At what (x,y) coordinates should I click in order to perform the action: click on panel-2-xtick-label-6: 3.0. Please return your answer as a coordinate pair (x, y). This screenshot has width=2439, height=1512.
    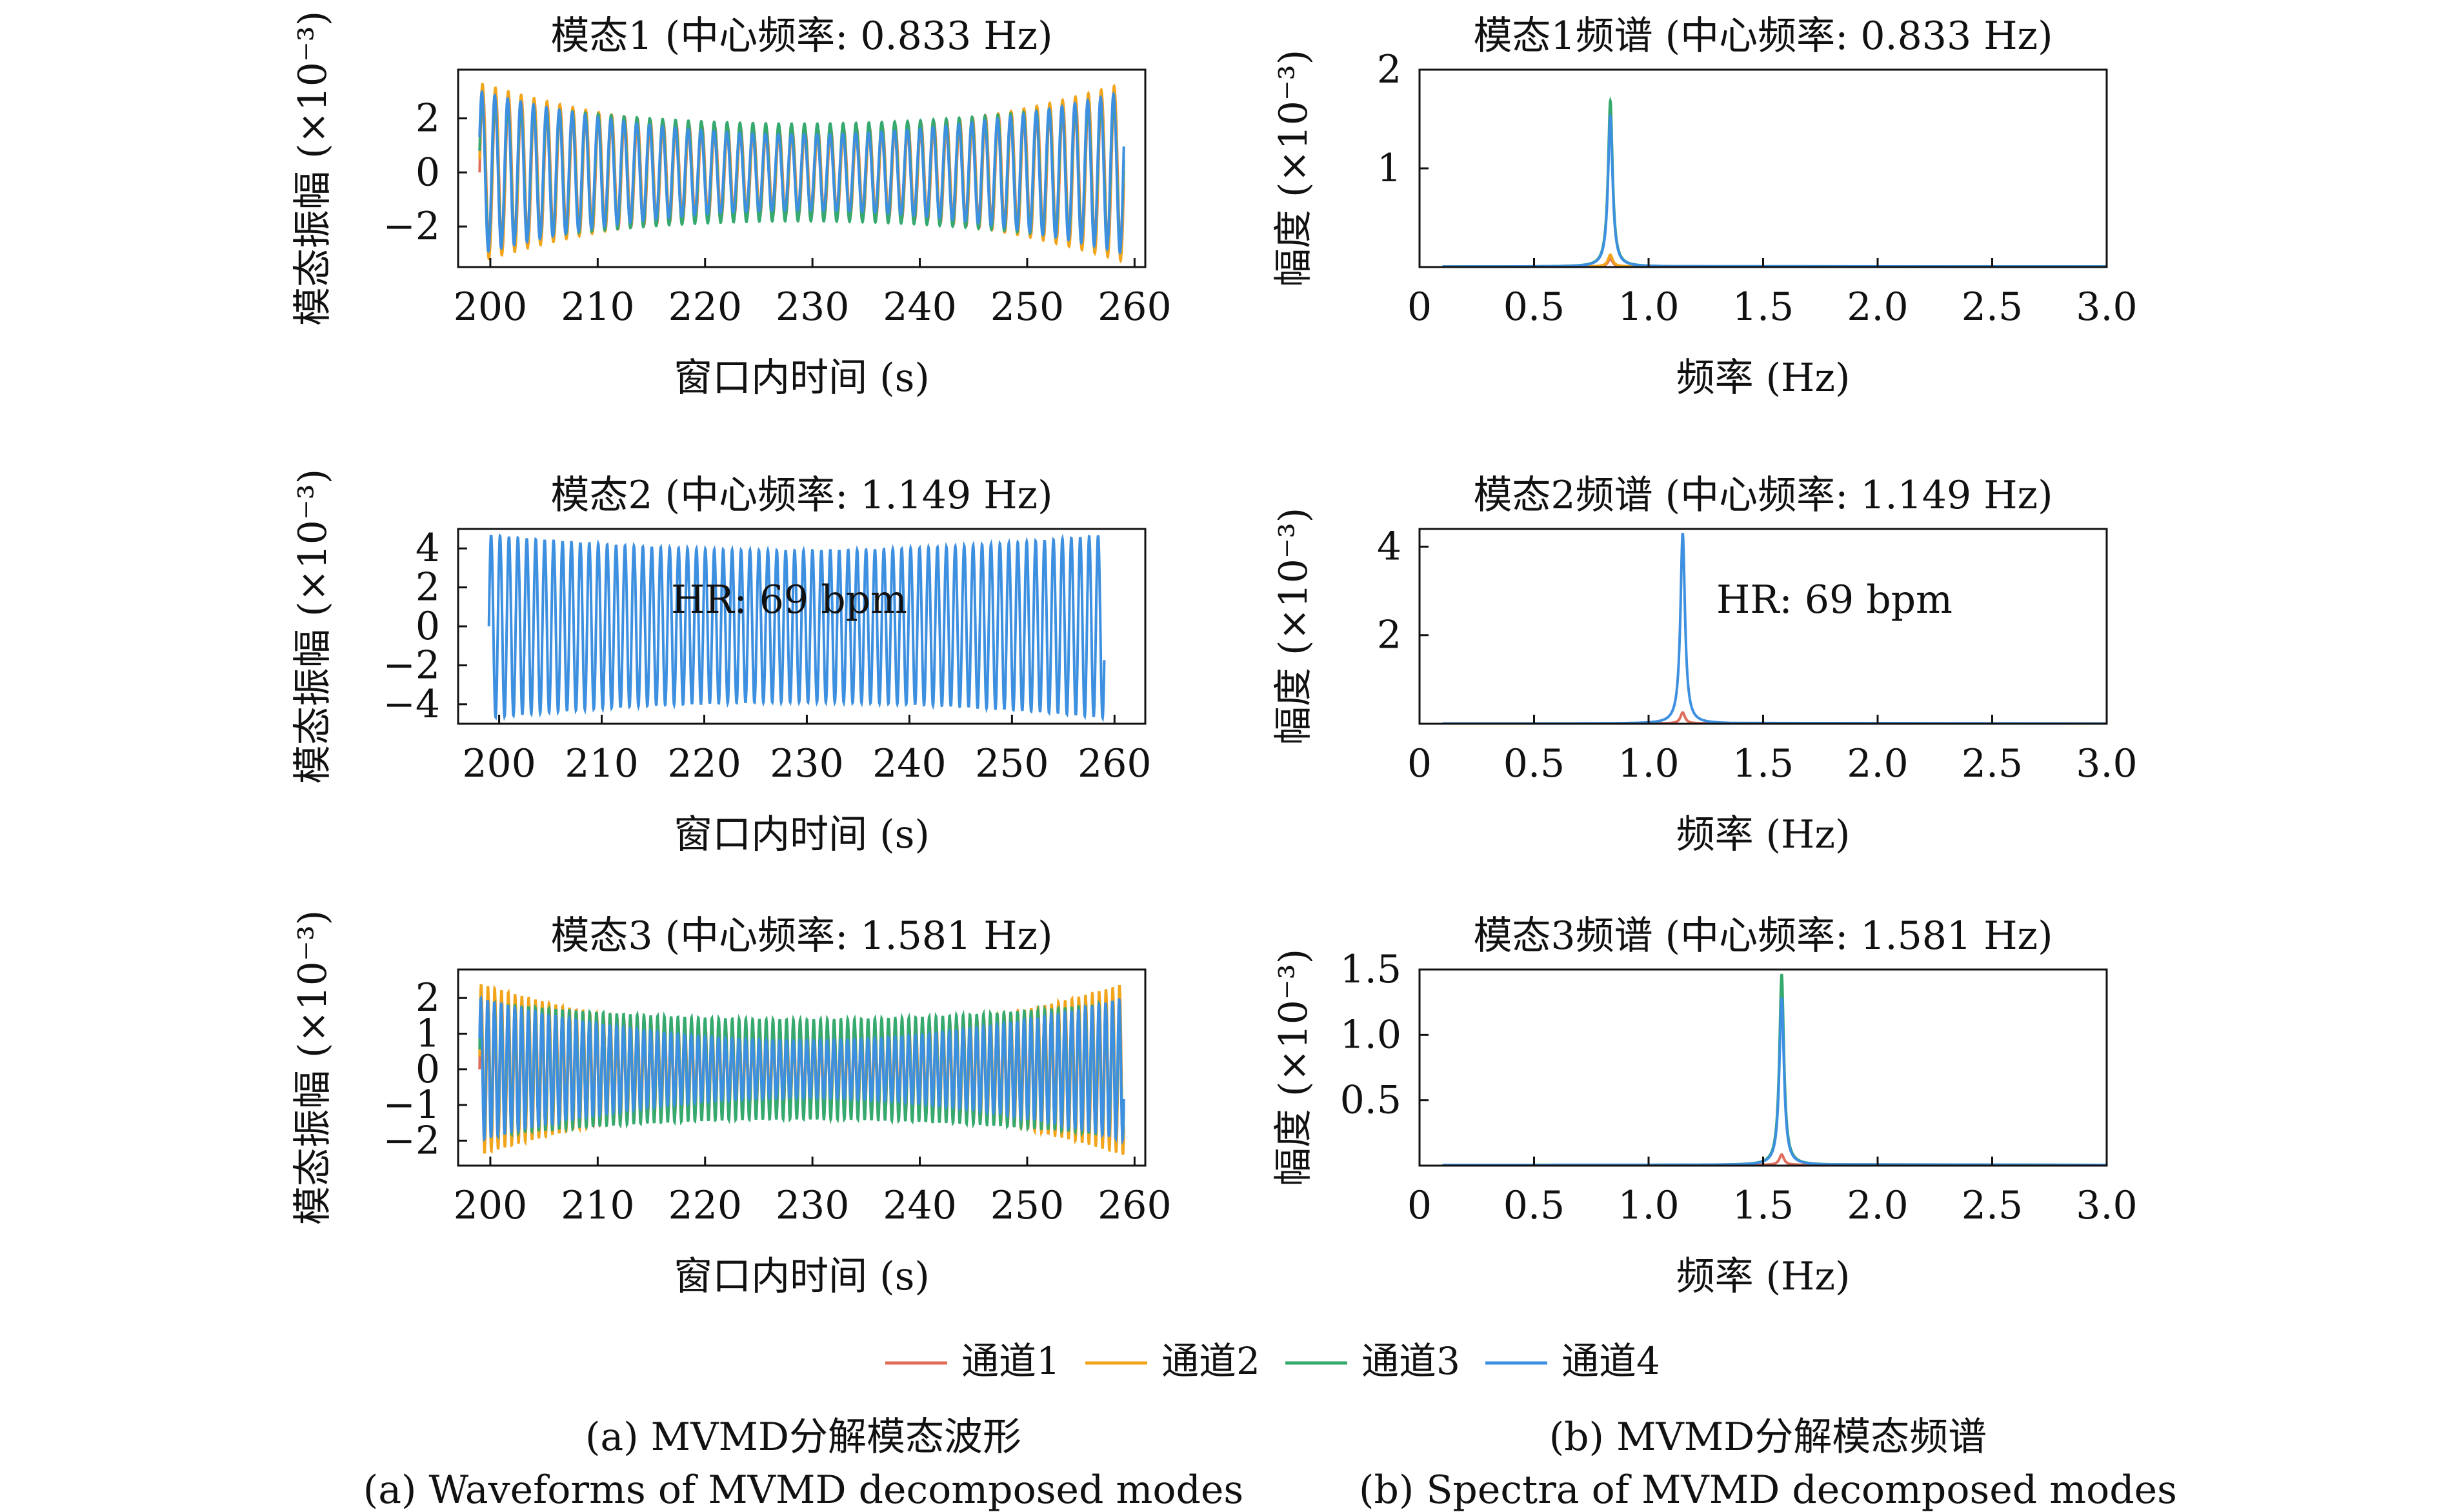
    Looking at the image, I should click on (2106, 307).